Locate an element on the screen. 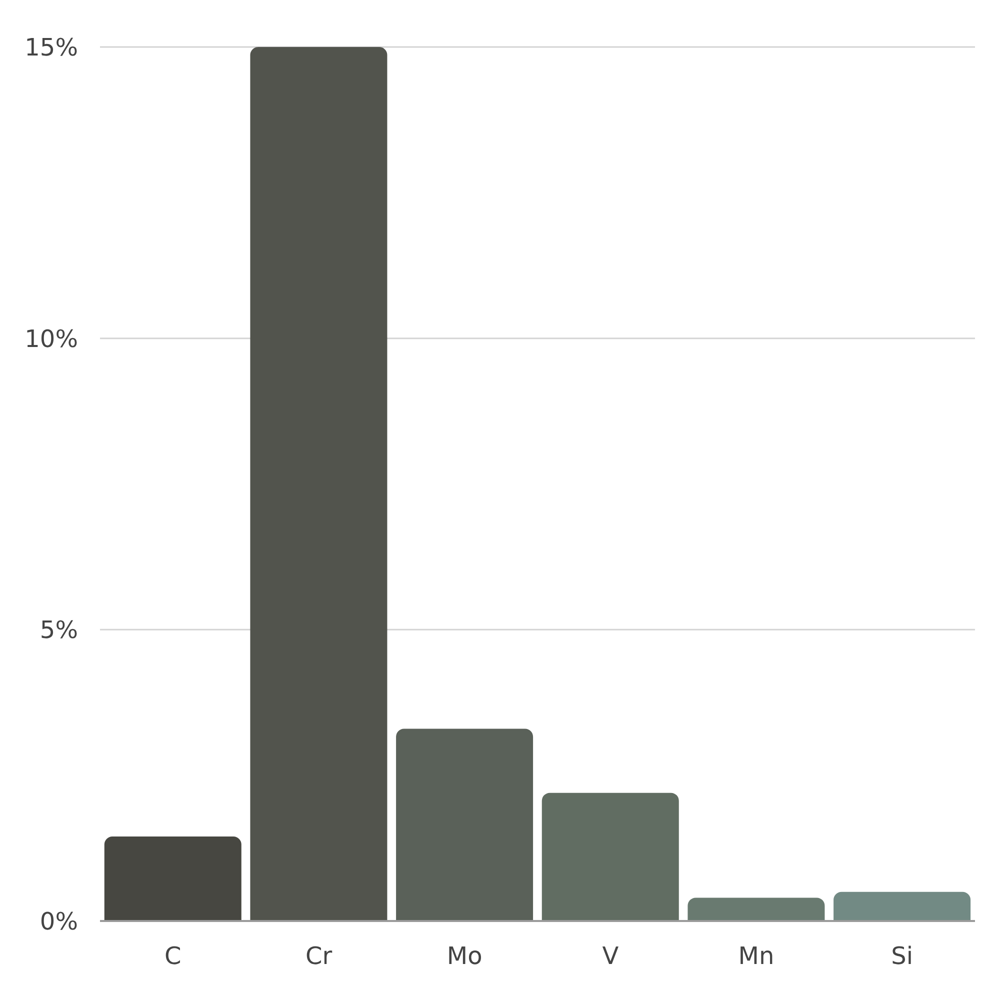  x-tick-label: Si is located at coordinates (902, 956).